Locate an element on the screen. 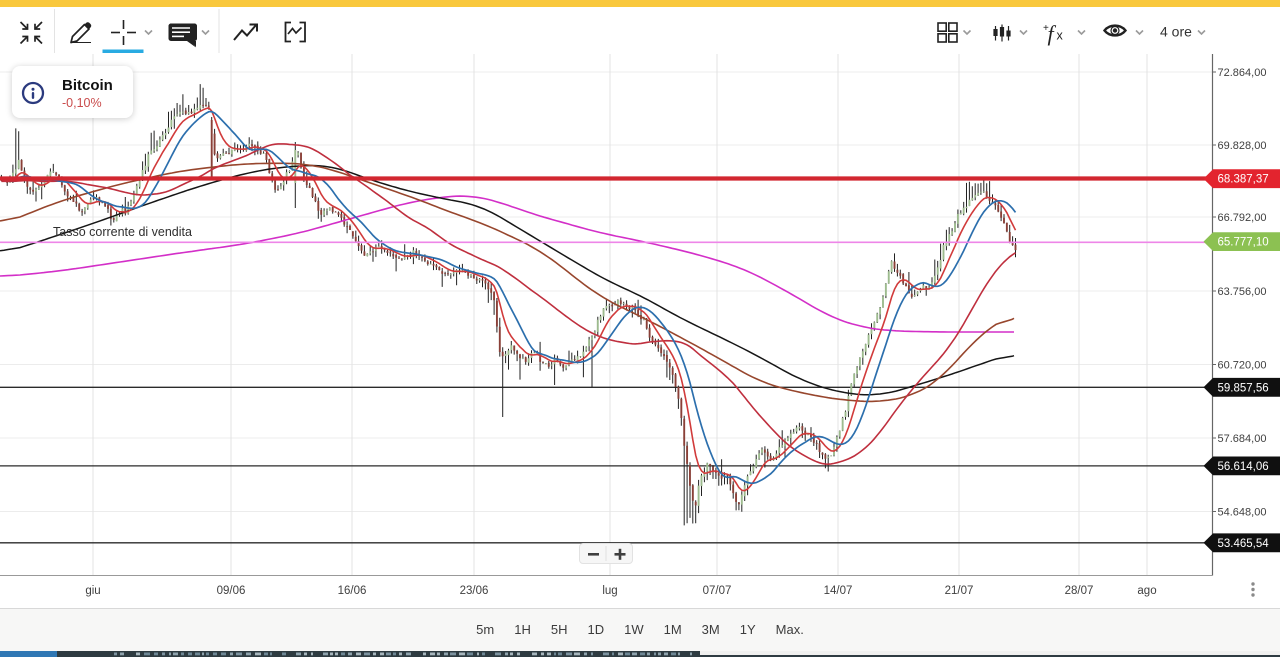  svg-text: 72.864,00 is located at coordinates (1242, 73).